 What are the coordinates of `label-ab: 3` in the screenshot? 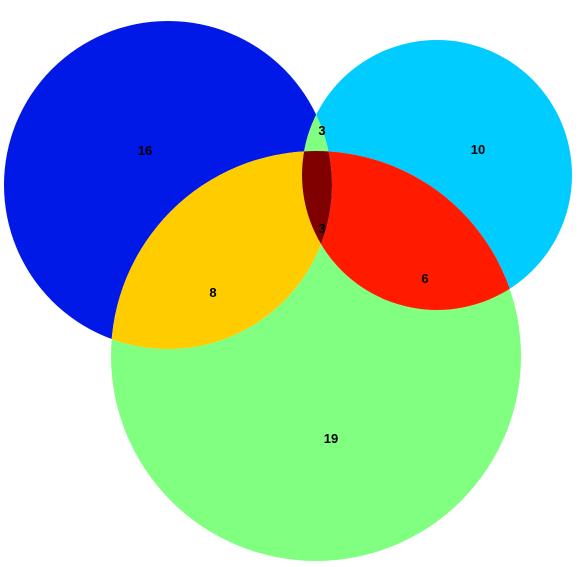 It's located at (321, 130).